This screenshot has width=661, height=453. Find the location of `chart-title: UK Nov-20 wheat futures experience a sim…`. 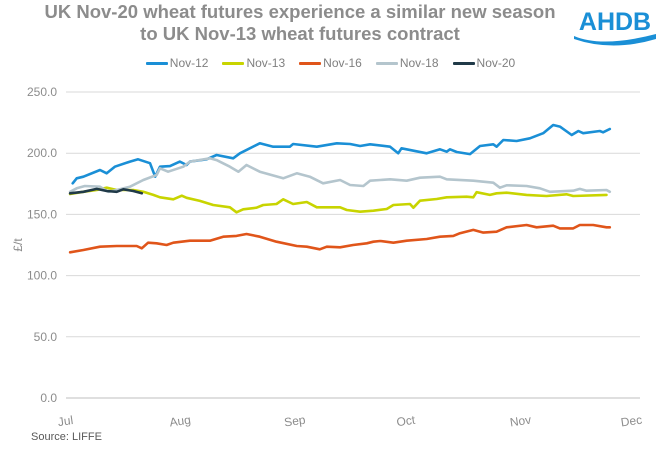

chart-title: UK Nov-20 wheat futures experience a sim… is located at coordinates (300, 23).